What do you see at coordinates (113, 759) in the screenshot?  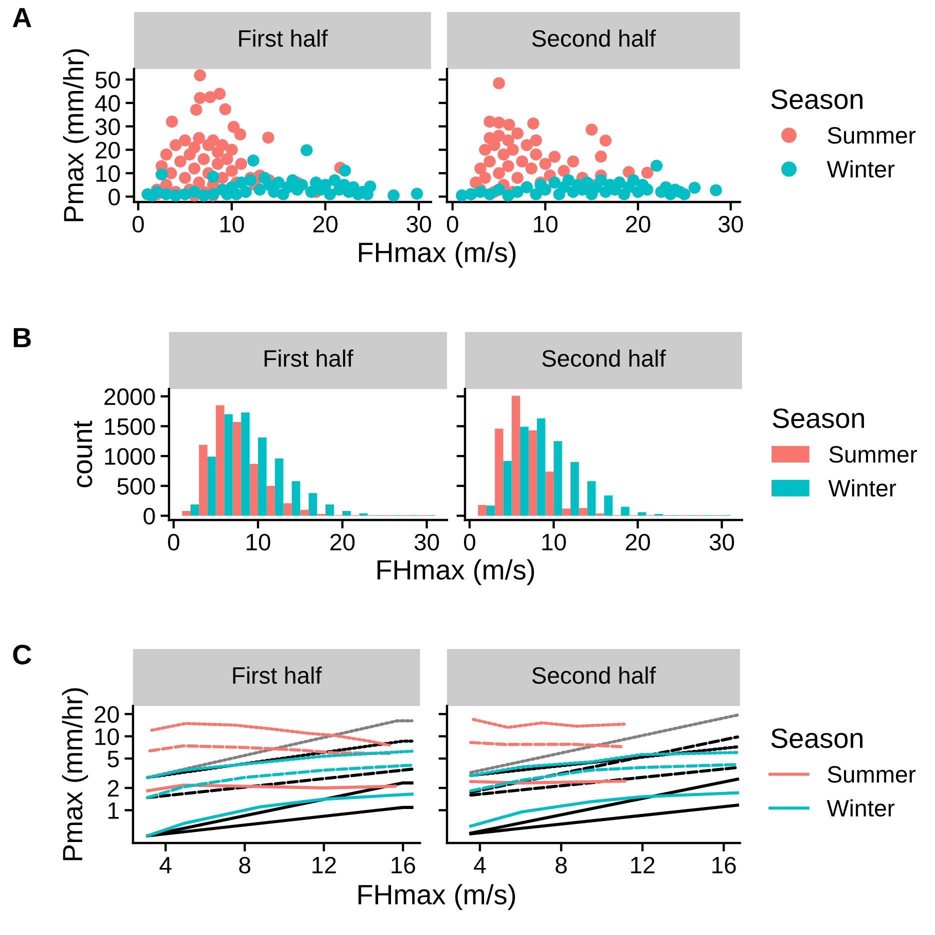 I see `y-tick-label: 5` at bounding box center [113, 759].